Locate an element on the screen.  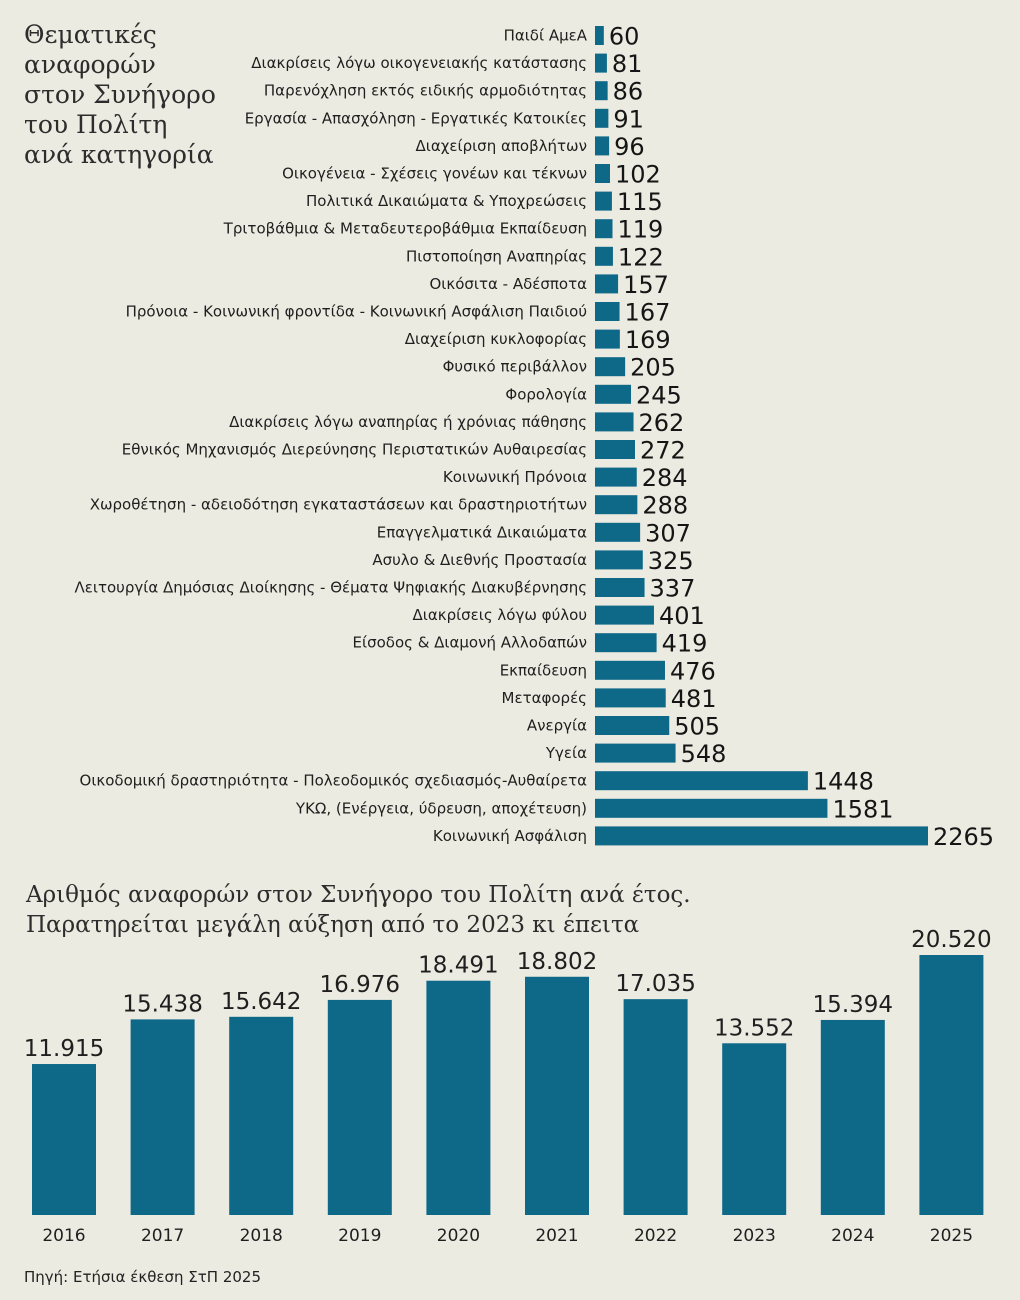
category-row: Ασυλο & Διεθνής Προστασία 325 is located at coordinates (532, 561).